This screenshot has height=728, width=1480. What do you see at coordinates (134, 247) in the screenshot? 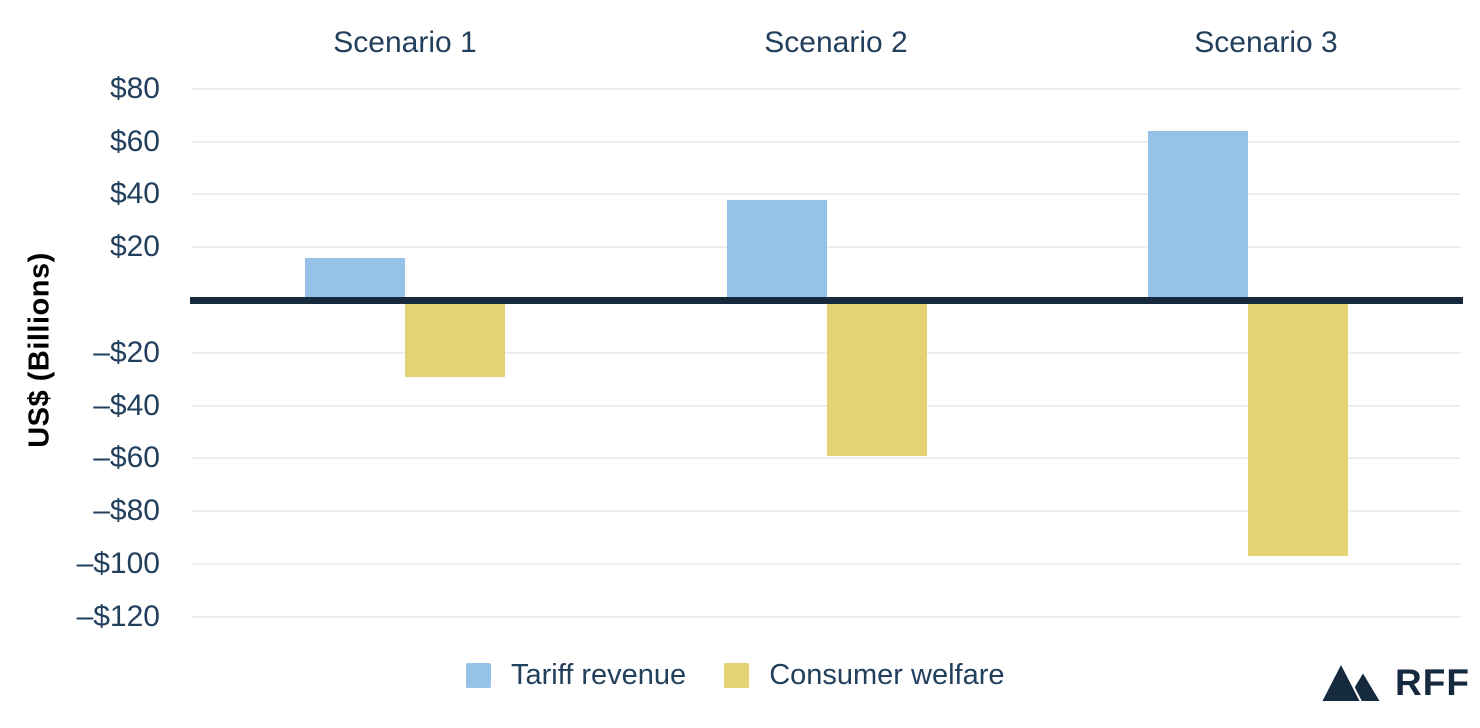
I see `y-tick-label: $20` at bounding box center [134, 247].